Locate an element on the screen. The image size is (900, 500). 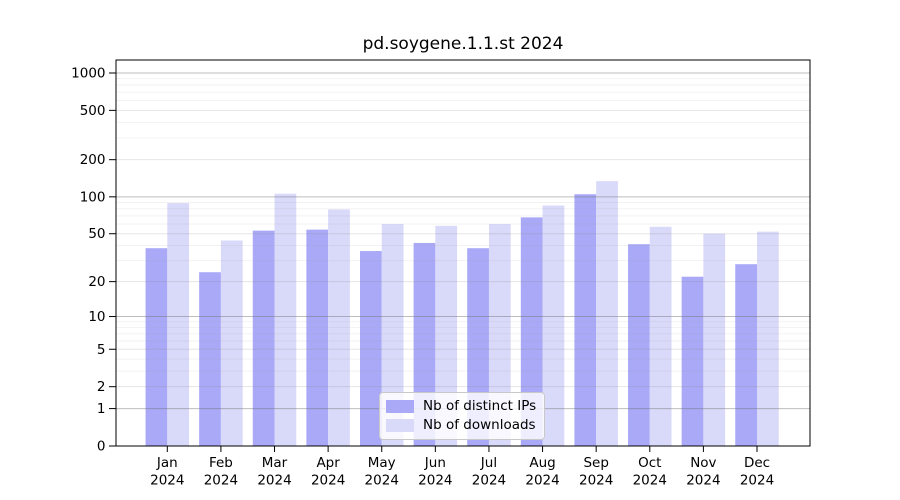
legend-swatch-distinct-ips is located at coordinates (400, 407).